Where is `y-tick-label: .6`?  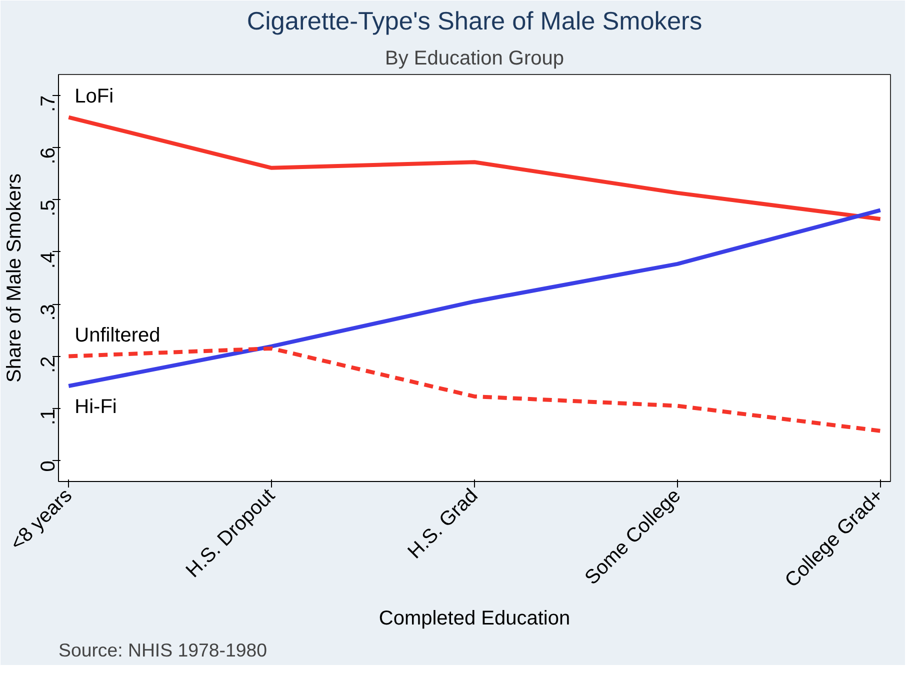 y-tick-label: .6 is located at coordinates (49, 156).